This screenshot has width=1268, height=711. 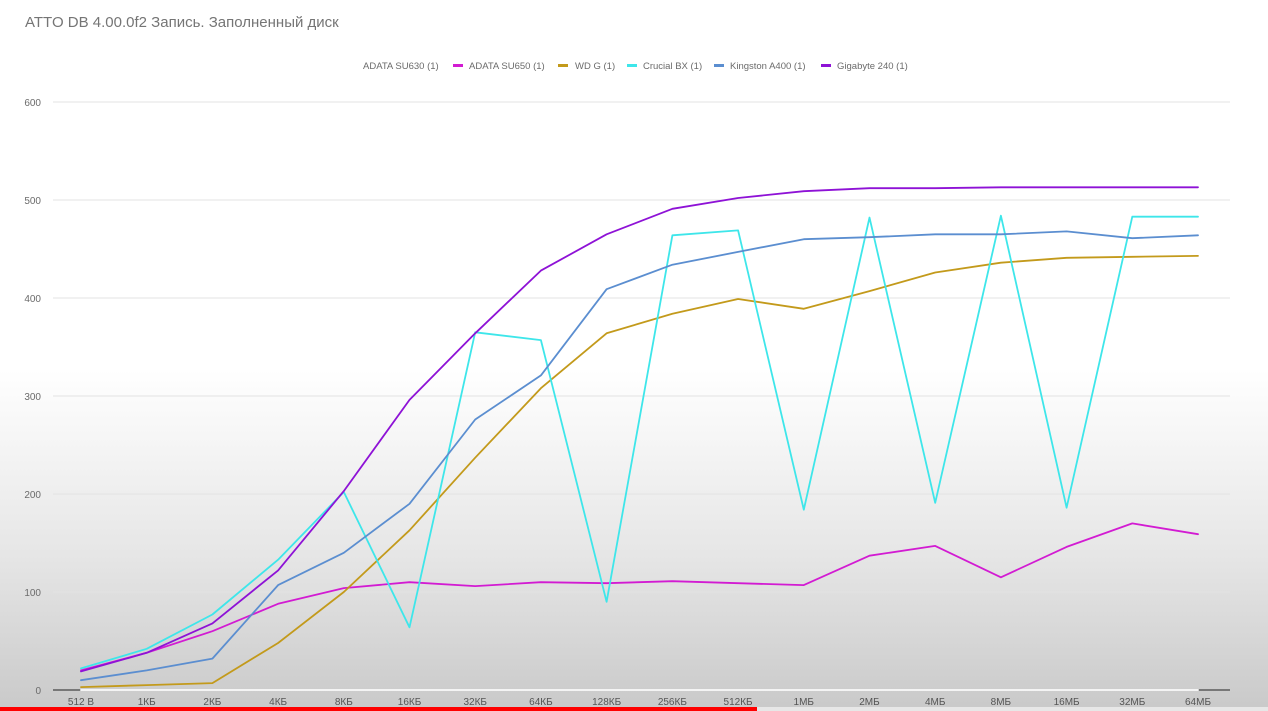 I want to click on y-tick-label: 0, so click(x=38, y=691).